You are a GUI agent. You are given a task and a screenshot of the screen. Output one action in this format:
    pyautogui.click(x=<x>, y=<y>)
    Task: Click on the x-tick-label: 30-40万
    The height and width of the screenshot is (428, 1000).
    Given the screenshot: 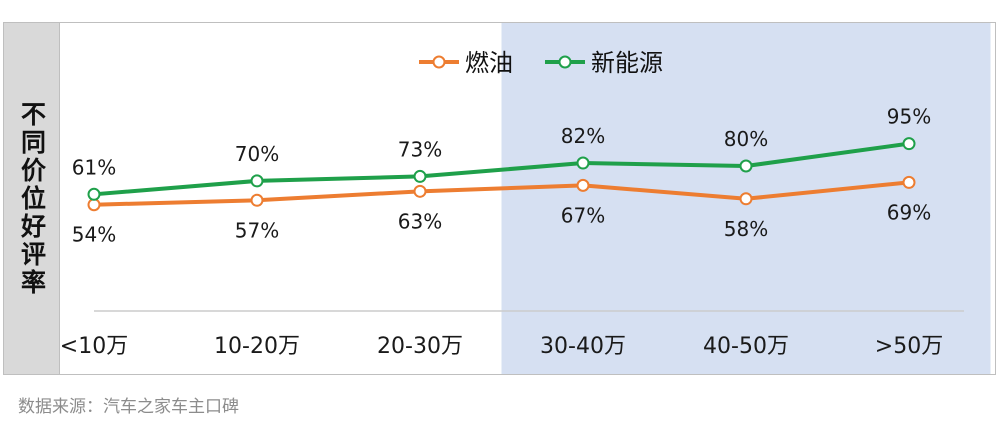 What is the action you would take?
    pyautogui.click(x=583, y=346)
    